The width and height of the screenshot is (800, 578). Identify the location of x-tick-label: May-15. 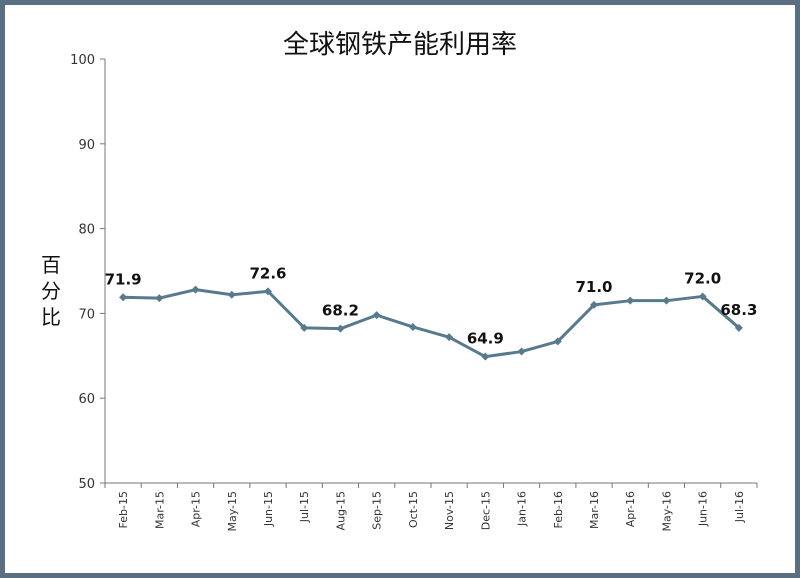
(232, 511).